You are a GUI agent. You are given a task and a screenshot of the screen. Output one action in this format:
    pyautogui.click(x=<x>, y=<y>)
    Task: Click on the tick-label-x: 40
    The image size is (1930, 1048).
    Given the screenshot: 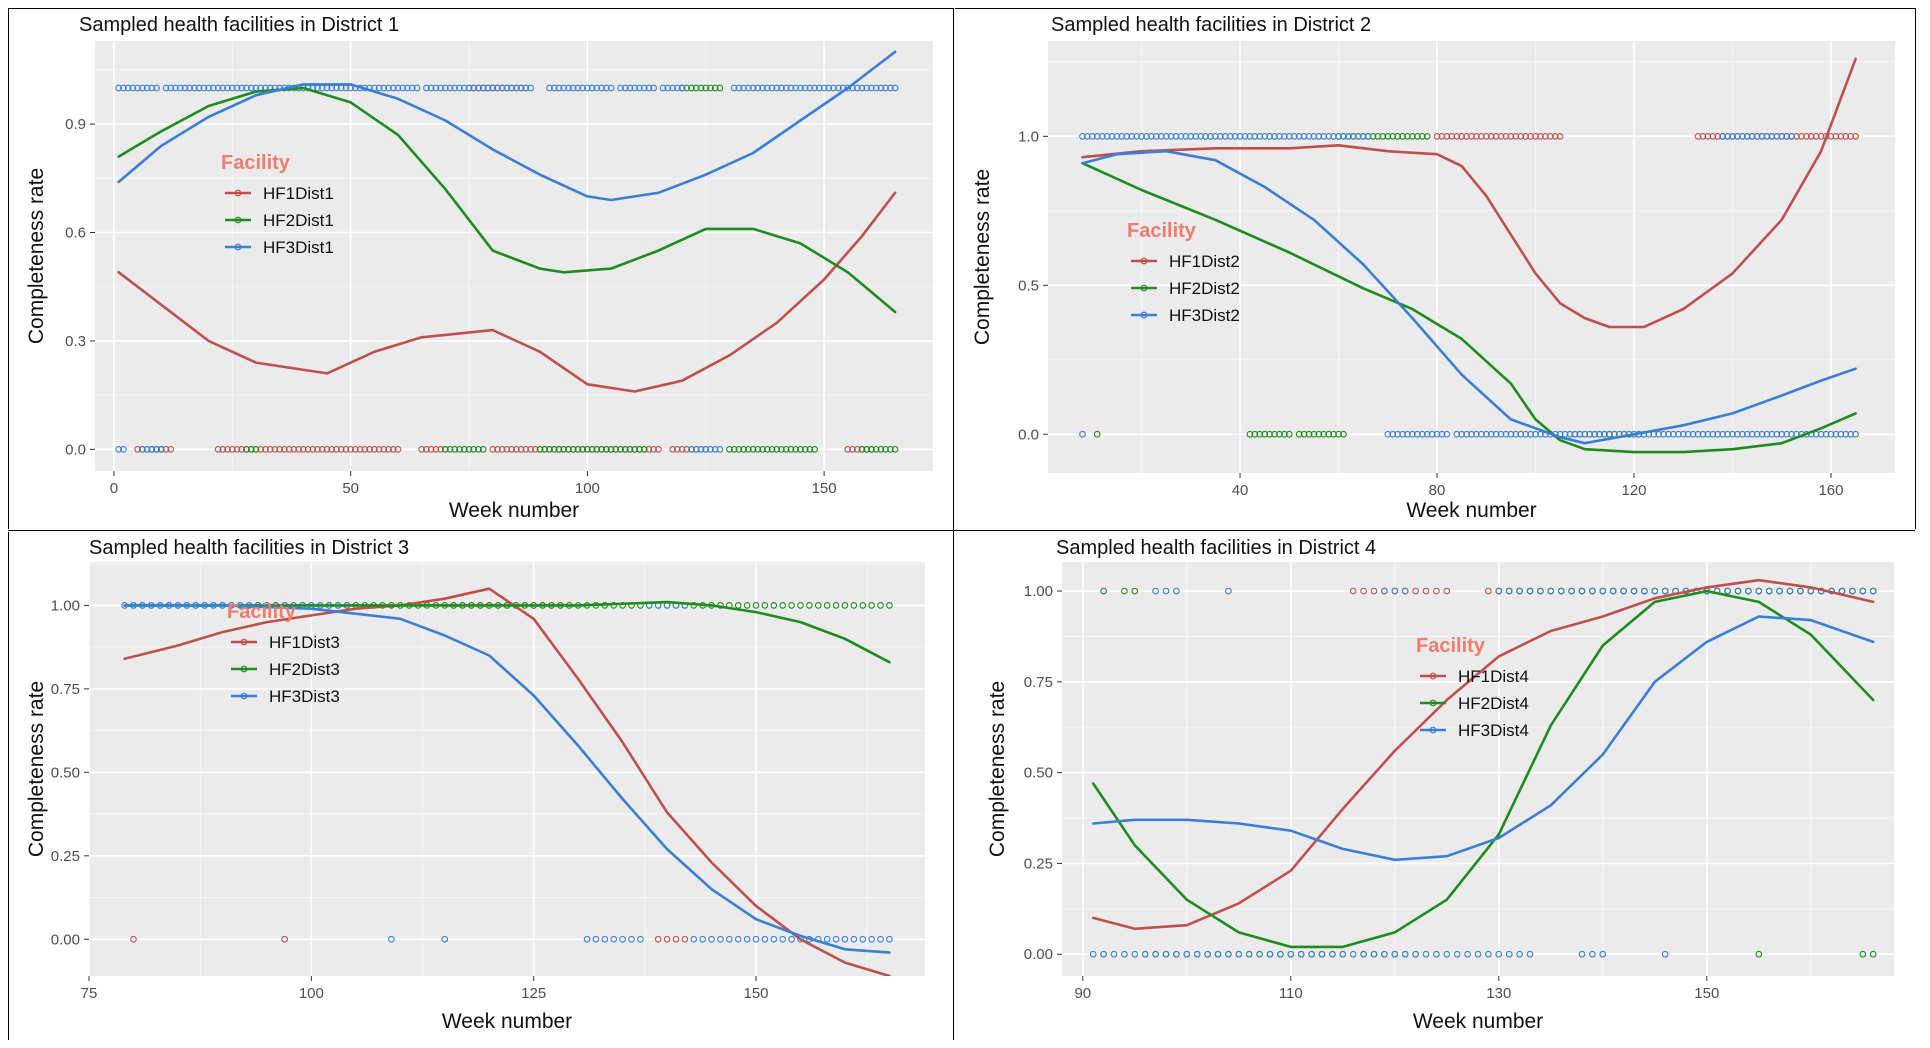 What is the action you would take?
    pyautogui.click(x=1240, y=490)
    